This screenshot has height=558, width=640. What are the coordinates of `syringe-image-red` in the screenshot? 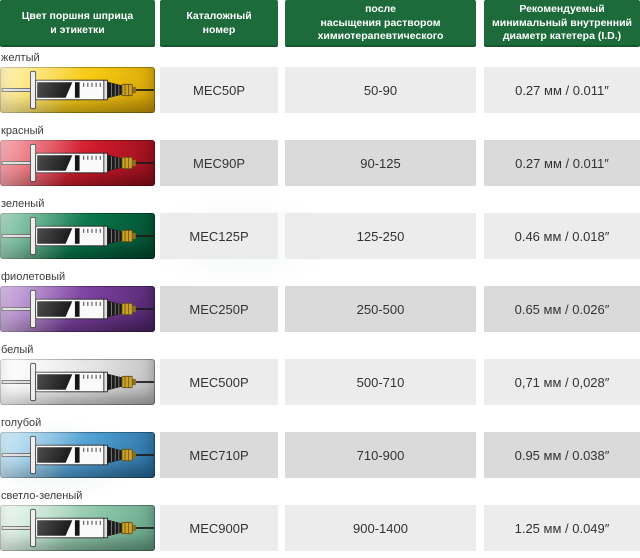 It's located at (77, 163).